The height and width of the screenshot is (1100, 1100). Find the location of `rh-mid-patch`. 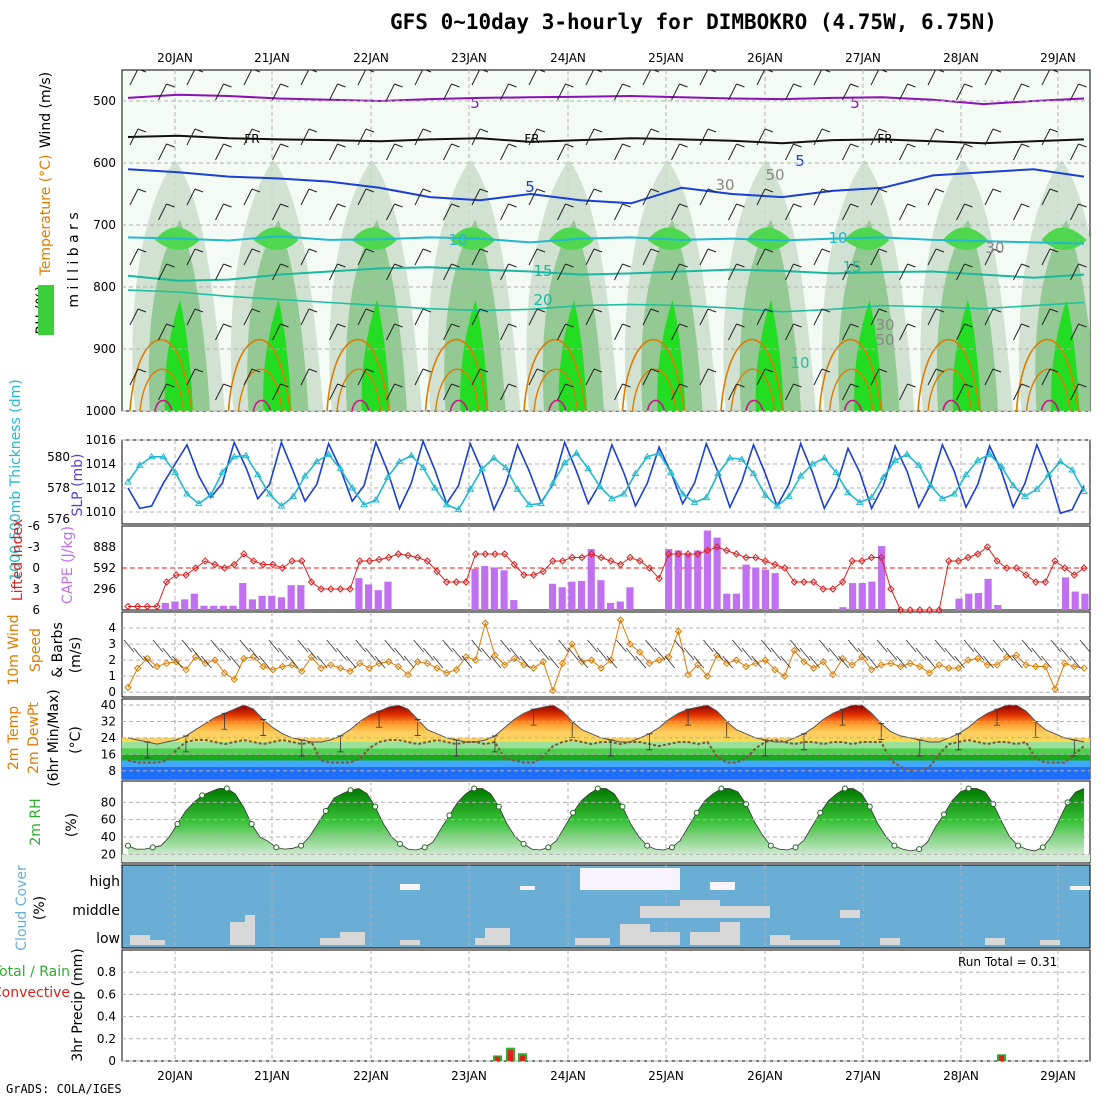

rh-mid-patch is located at coordinates (276, 238).